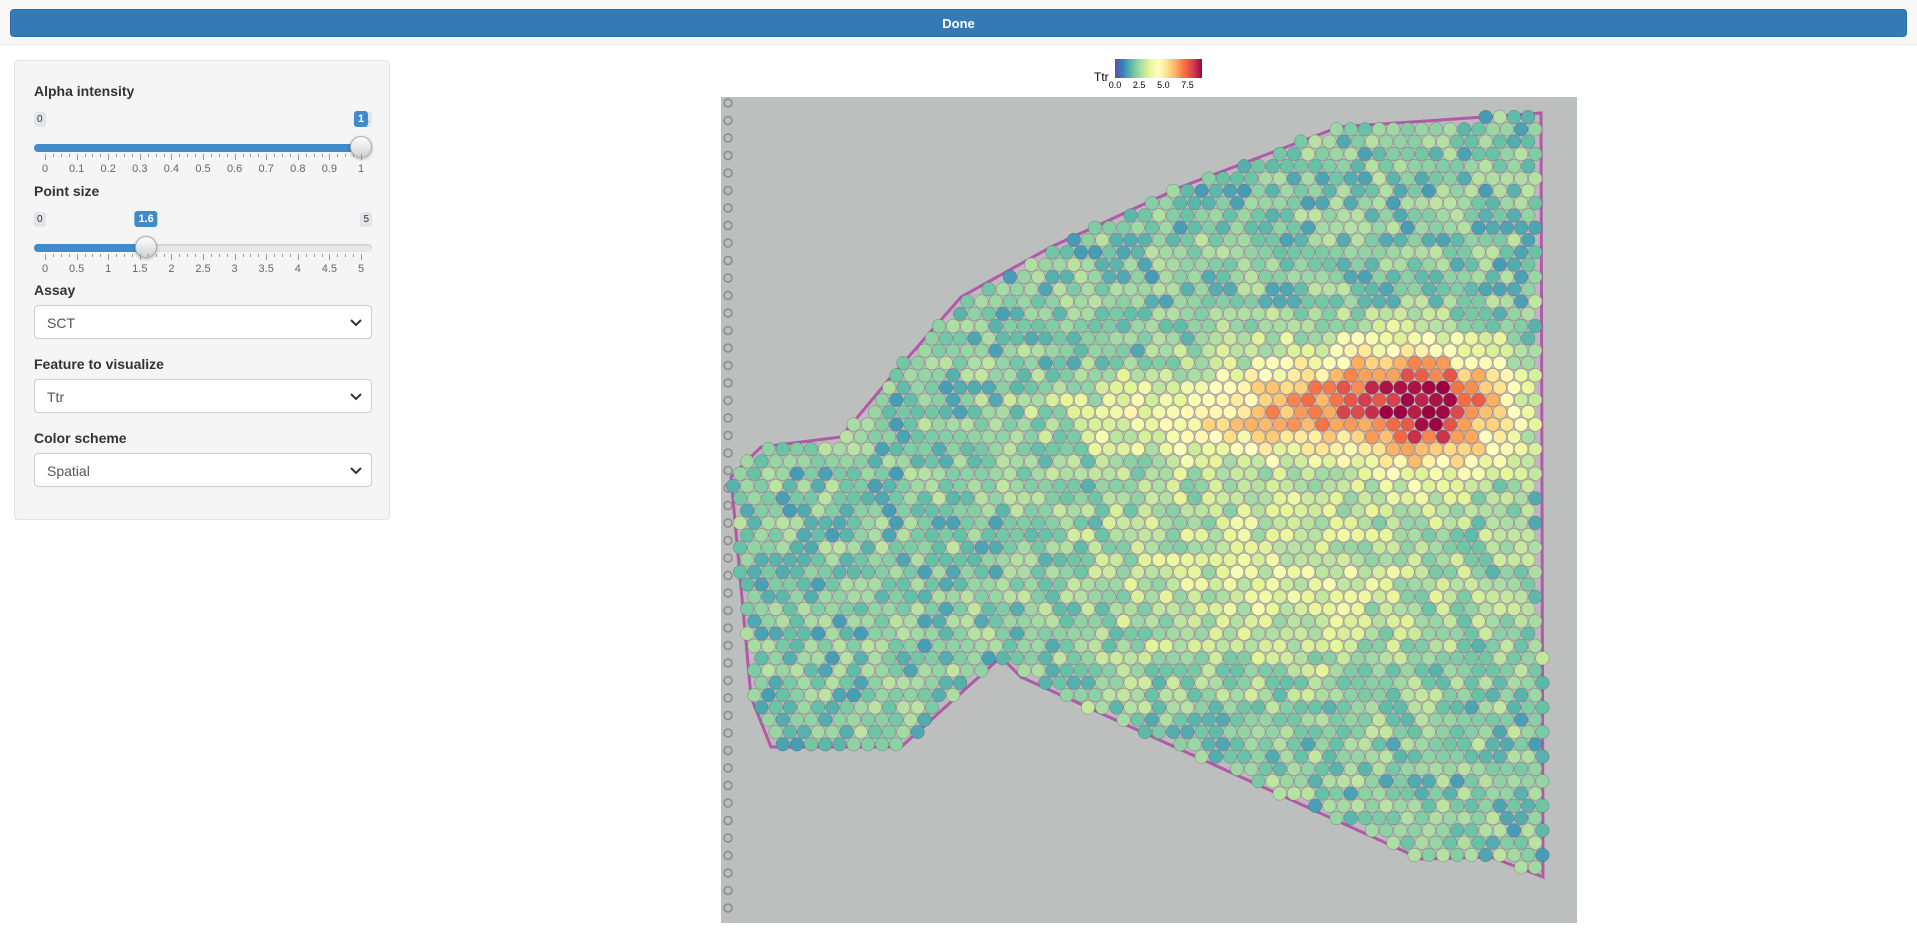  Describe the element at coordinates (203, 269) in the screenshot. I see `slider-tick-label: 2.5` at that location.